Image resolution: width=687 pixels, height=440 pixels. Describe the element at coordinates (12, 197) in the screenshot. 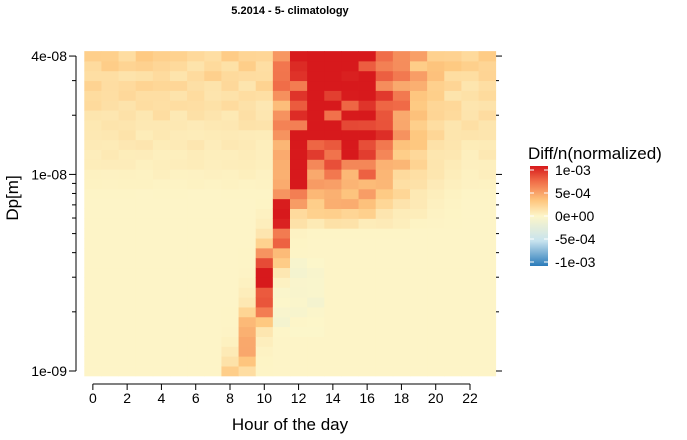

I see `y-axis-title: Dp[m]` at that location.